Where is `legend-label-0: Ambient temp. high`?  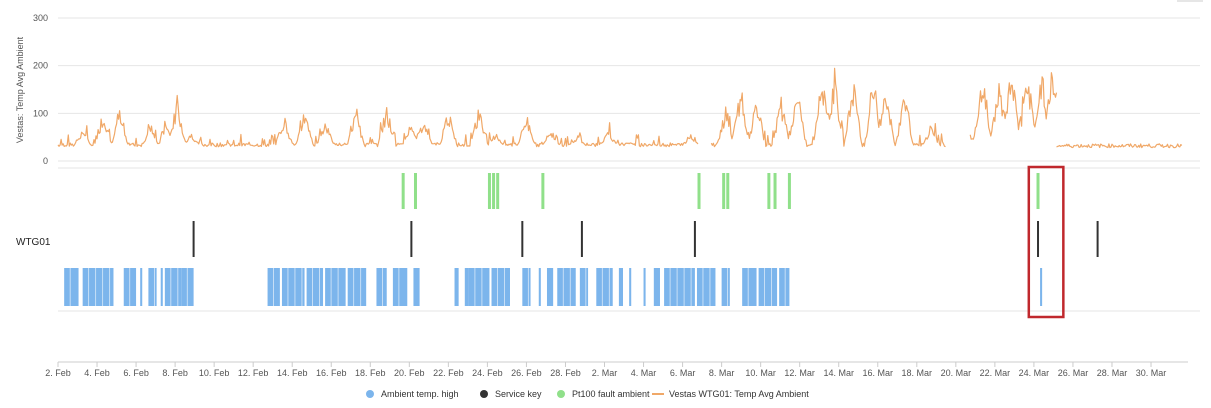
legend-label-0: Ambient temp. high is located at coordinates (420, 394).